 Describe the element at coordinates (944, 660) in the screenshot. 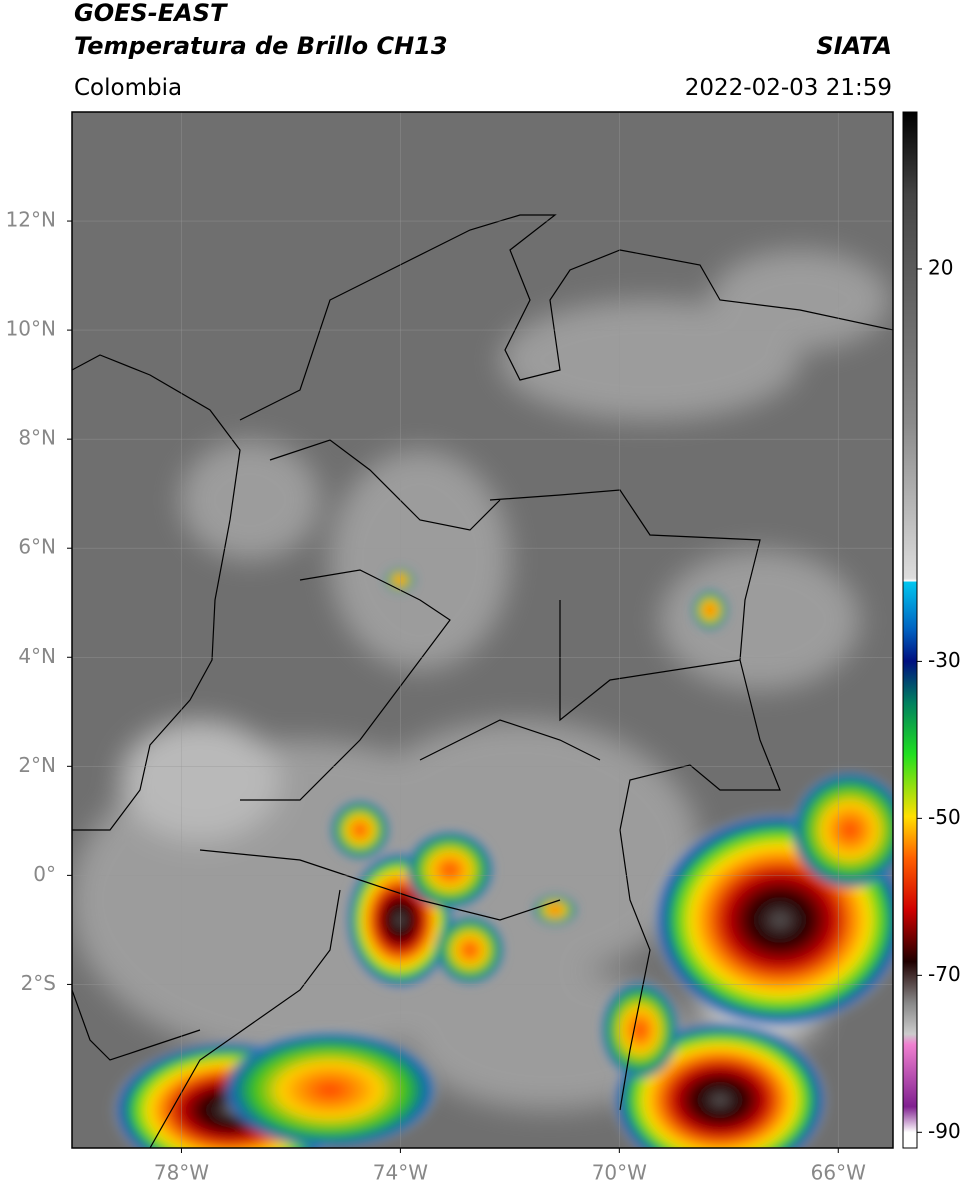

I see `colorbar-tick-label: -30` at that location.